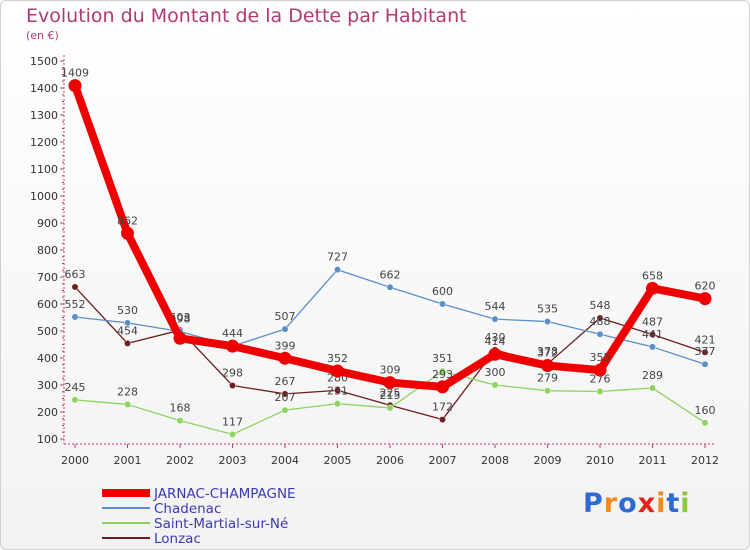 This screenshot has height=550, width=750. Describe the element at coordinates (47, 439) in the screenshot. I see `y-tick-label: 100` at that location.